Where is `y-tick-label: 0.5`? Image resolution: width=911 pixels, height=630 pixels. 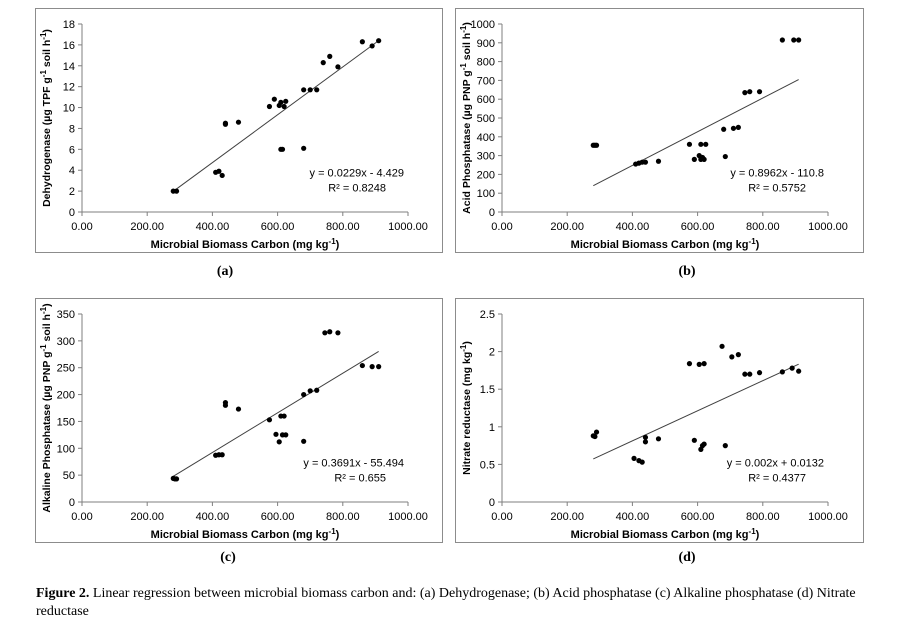 y-tick-label: 0.5 is located at coordinates (487, 465).